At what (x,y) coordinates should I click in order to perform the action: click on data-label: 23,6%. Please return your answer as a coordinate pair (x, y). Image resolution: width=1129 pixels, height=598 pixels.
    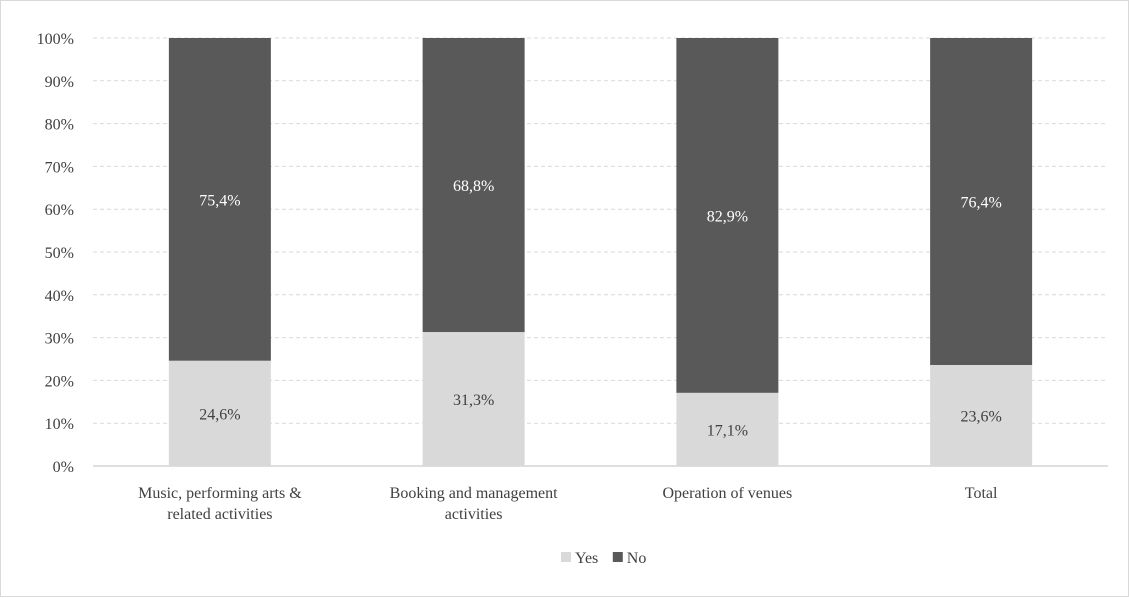
    Looking at the image, I should click on (980, 416).